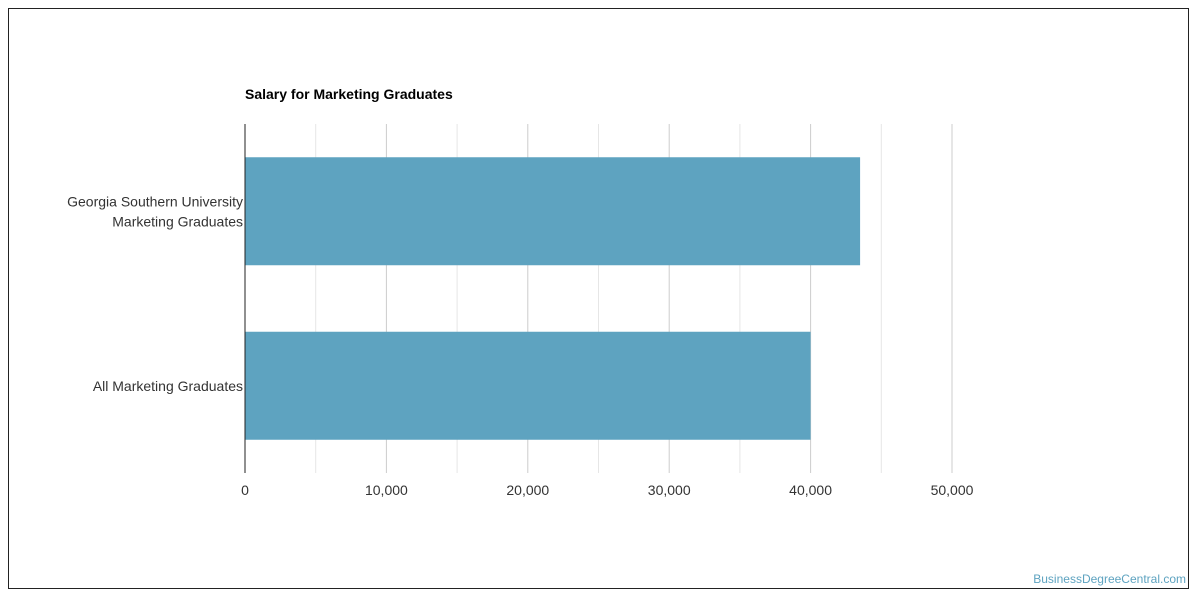 This screenshot has height=600, width=1200. I want to click on x-tick-label: 10,000, so click(386, 490).